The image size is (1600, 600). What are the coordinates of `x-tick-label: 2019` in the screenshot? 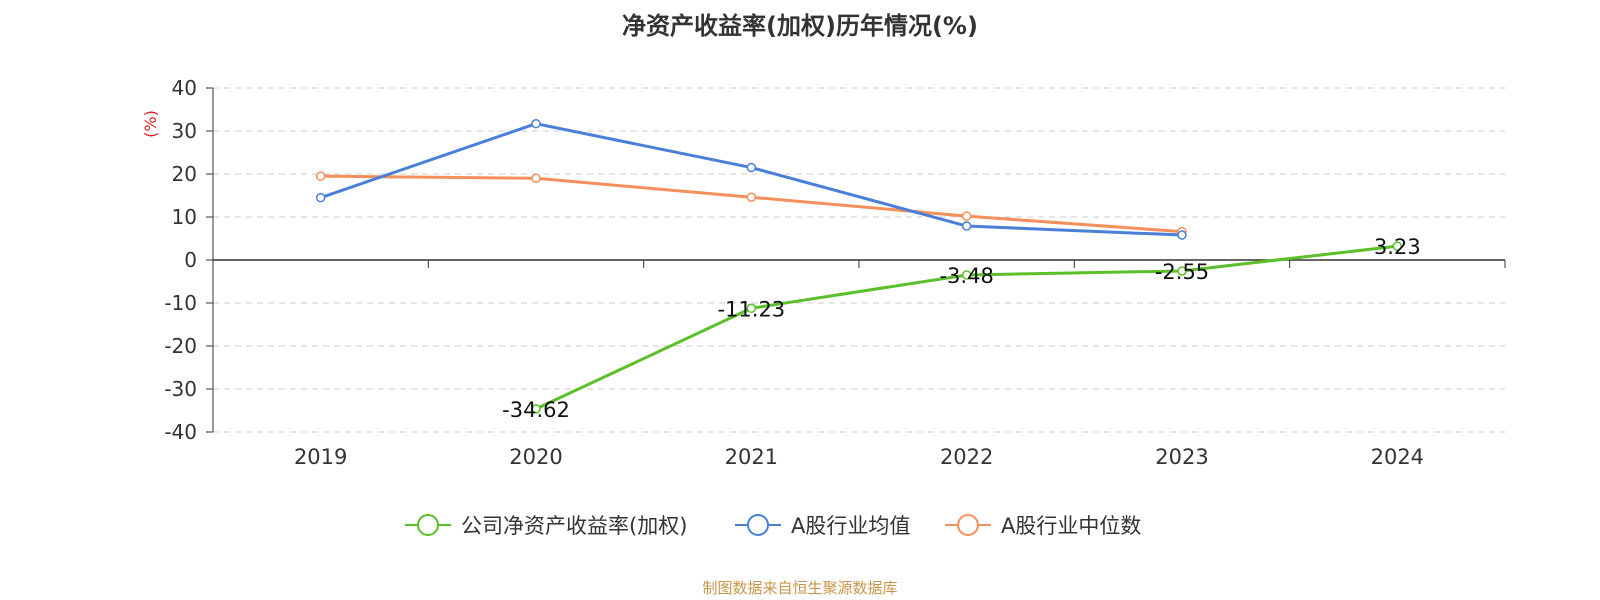 It's located at (320, 457).